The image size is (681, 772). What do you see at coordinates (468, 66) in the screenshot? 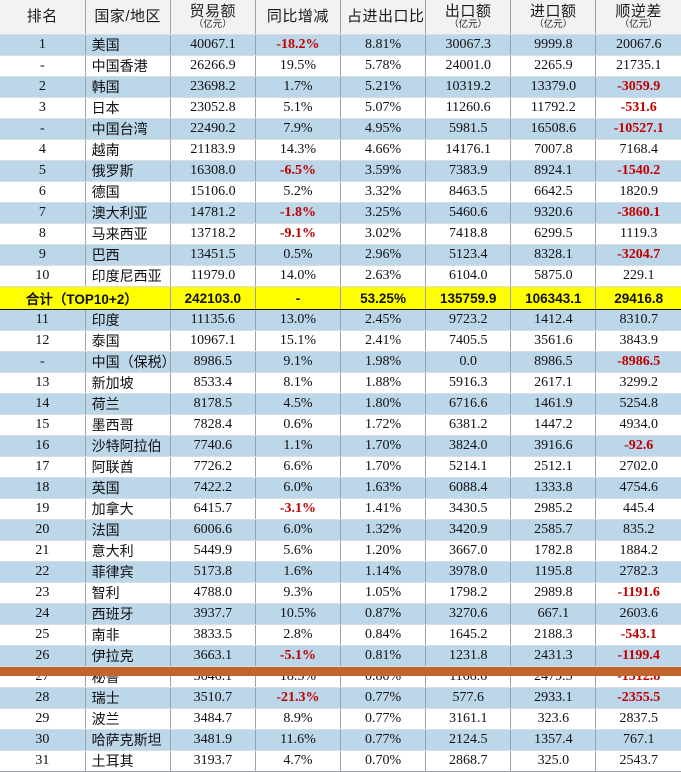
I see `cell-export-value: 24001.0` at bounding box center [468, 66].